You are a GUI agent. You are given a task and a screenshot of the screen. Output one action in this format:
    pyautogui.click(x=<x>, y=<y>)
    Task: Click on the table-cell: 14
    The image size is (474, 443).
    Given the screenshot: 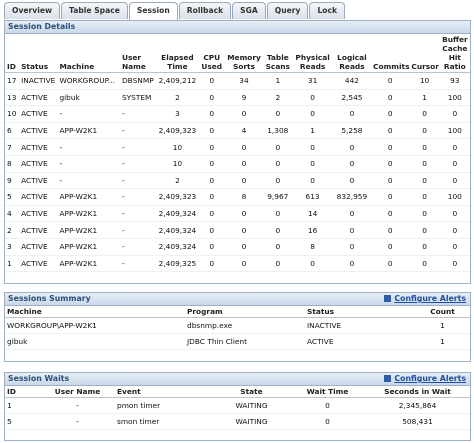 What is the action you would take?
    pyautogui.click(x=312, y=214)
    